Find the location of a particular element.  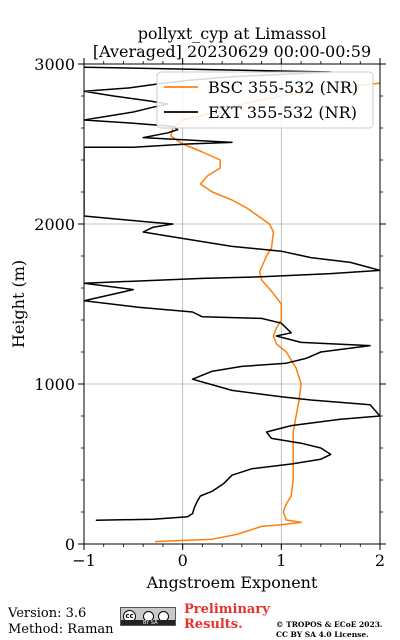

version-info: Version: 3.6 Method: Raman is located at coordinates (61, 622).